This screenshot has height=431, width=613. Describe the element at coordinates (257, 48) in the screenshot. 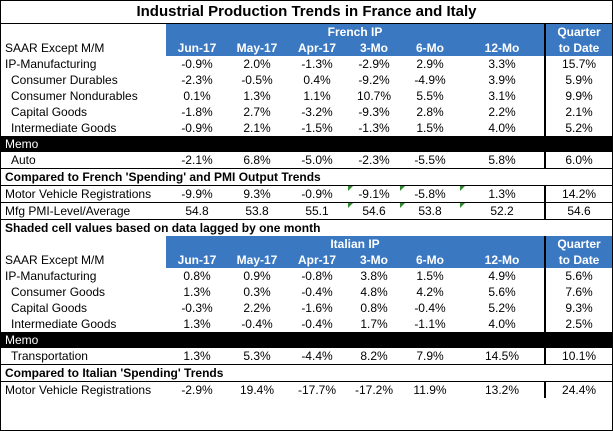

I see `france-col-header: May-17` at that location.